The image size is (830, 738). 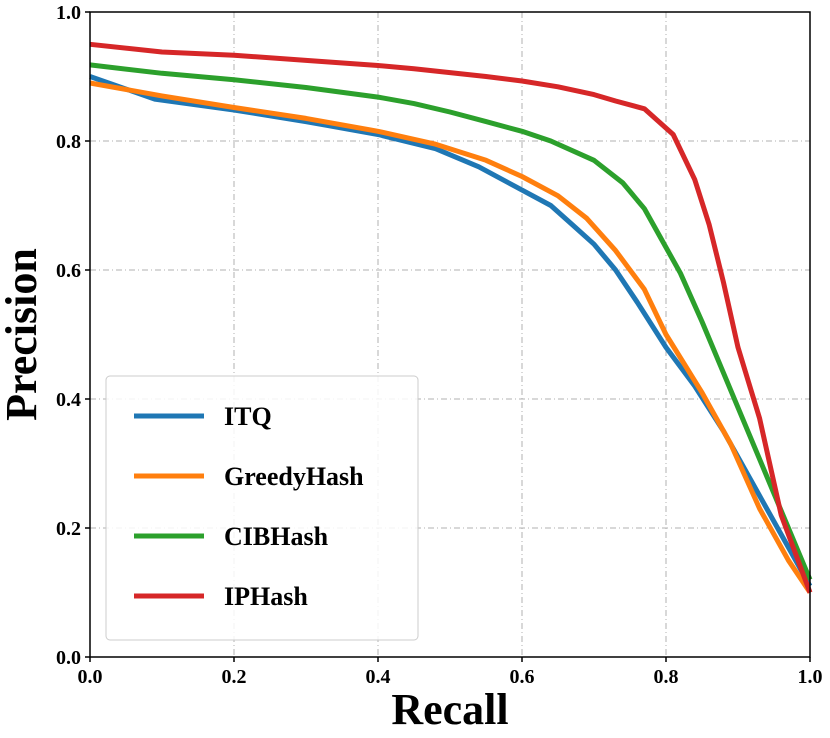 What do you see at coordinates (68, 271) in the screenshot?
I see `y-tick-label: 0.6` at bounding box center [68, 271].